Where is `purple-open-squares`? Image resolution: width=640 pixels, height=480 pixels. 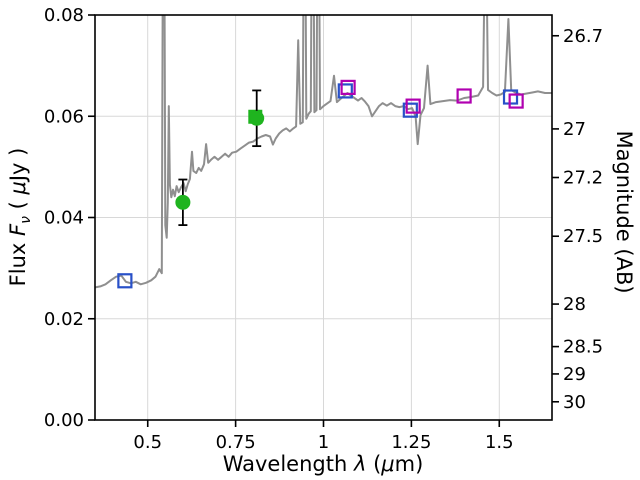 purple-open-squares is located at coordinates (432, 96).